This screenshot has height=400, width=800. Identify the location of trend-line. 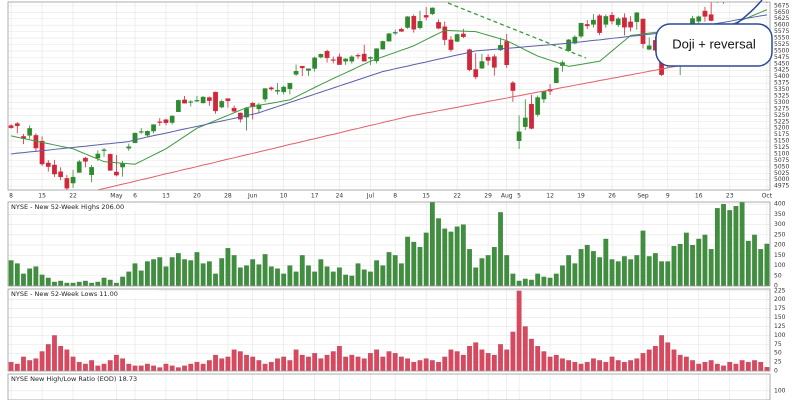
(517, 30).